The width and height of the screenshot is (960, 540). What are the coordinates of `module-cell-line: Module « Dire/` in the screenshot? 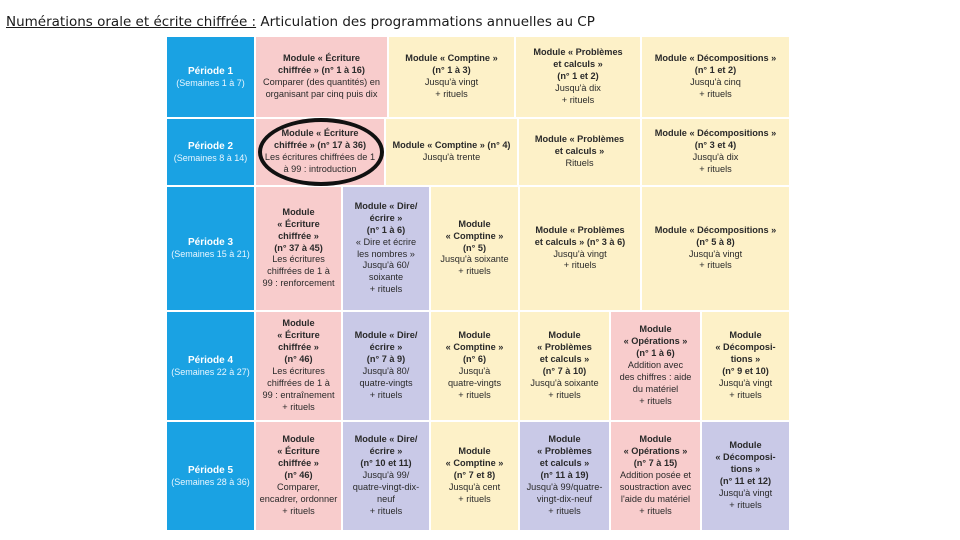 It's located at (386, 335).